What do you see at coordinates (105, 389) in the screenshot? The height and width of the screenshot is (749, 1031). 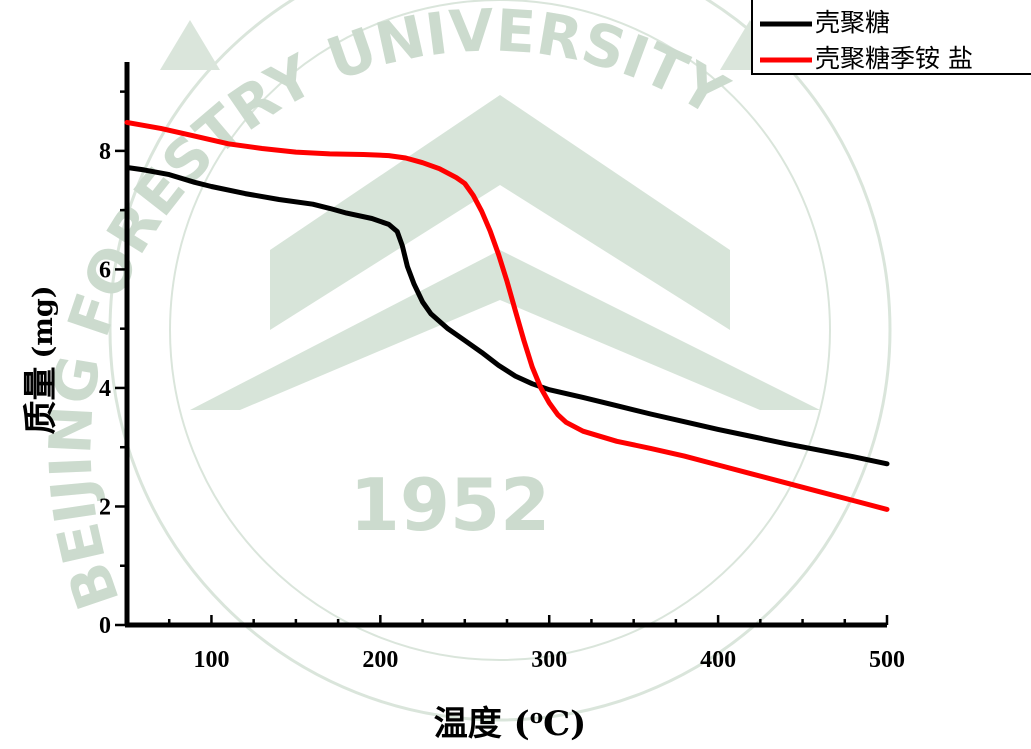 I see `y-tick-label: 4` at bounding box center [105, 389].